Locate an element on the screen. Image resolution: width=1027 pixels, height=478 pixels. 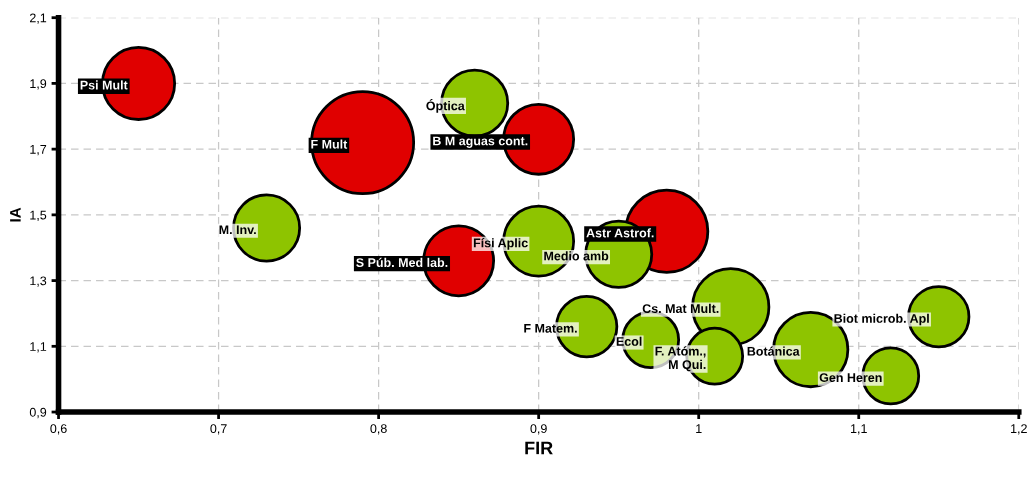
annotation: M. Inv. is located at coordinates (237, 230).